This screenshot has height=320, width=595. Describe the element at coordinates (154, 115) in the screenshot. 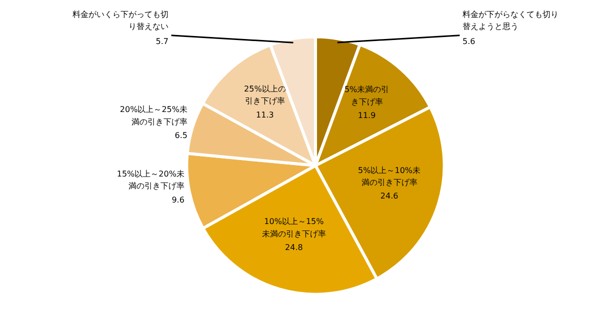

I see `slice-label: 20%以上～25%未満の引き下げ率` at that location.